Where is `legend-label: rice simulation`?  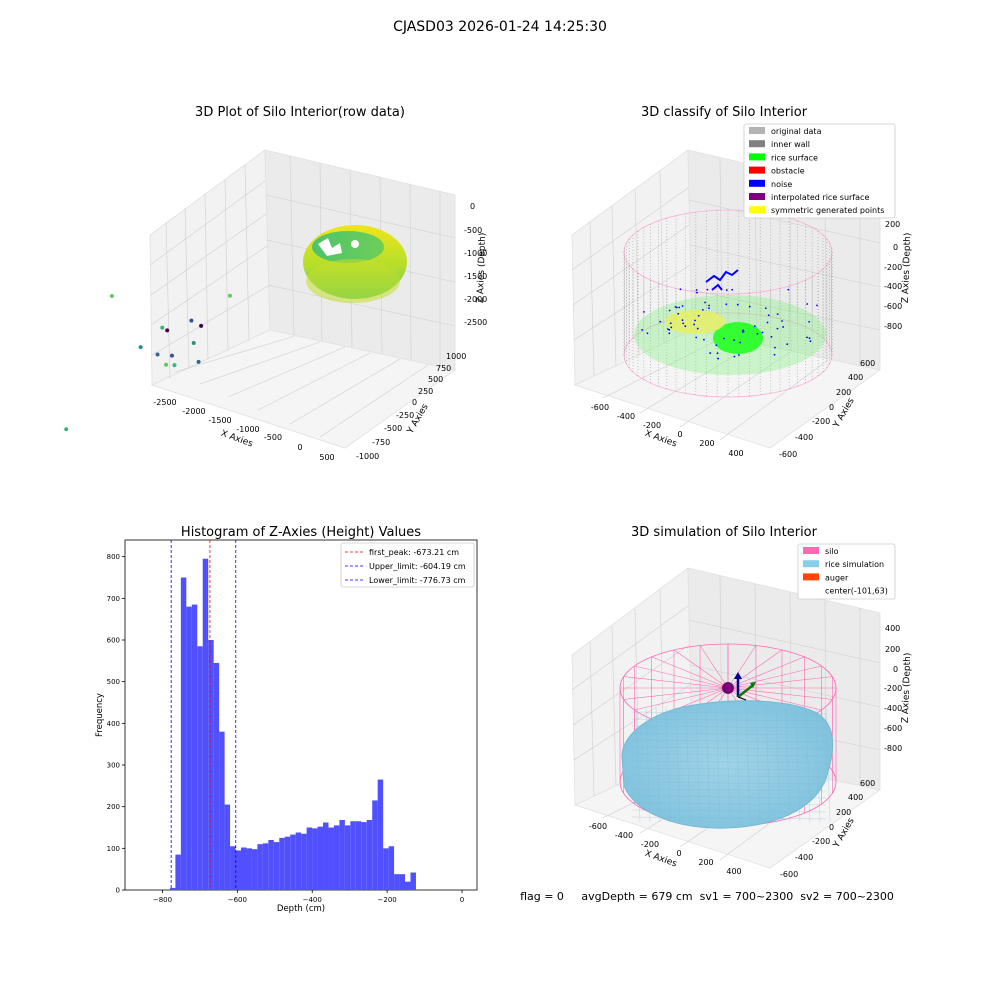
legend-label: rice simulation is located at coordinates (854, 564).